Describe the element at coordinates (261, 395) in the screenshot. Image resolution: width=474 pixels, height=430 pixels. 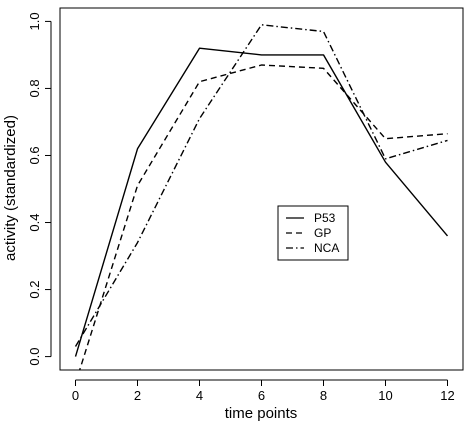
I see `x-tick-label: 6` at that location.